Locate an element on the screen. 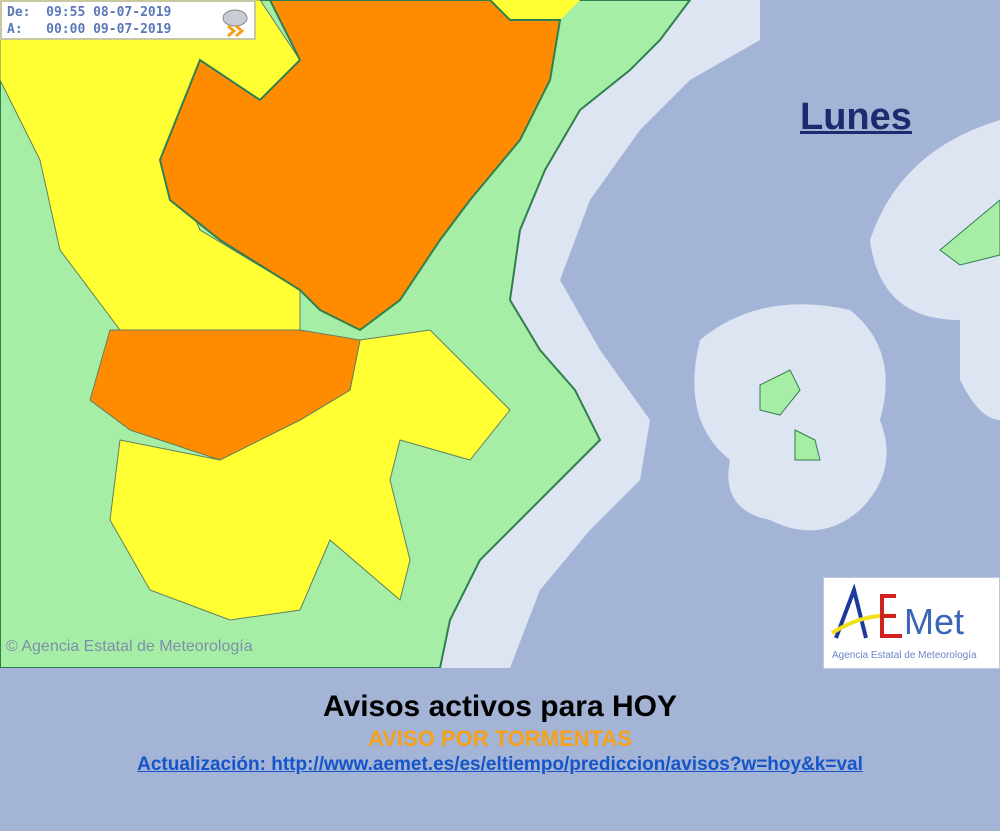 This screenshot has width=1000, height=831. from-date: 08-07-2019 is located at coordinates (132, 12).